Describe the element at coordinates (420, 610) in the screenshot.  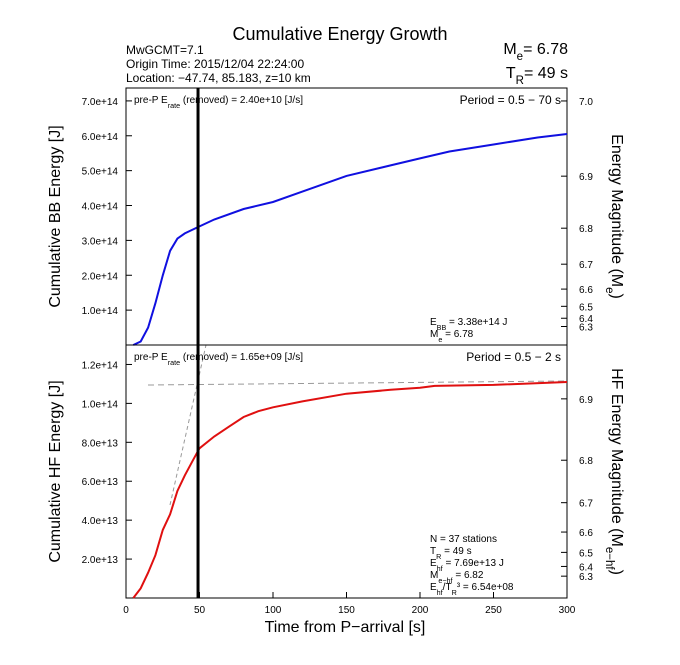
I see `x-tick-label: 200` at that location.